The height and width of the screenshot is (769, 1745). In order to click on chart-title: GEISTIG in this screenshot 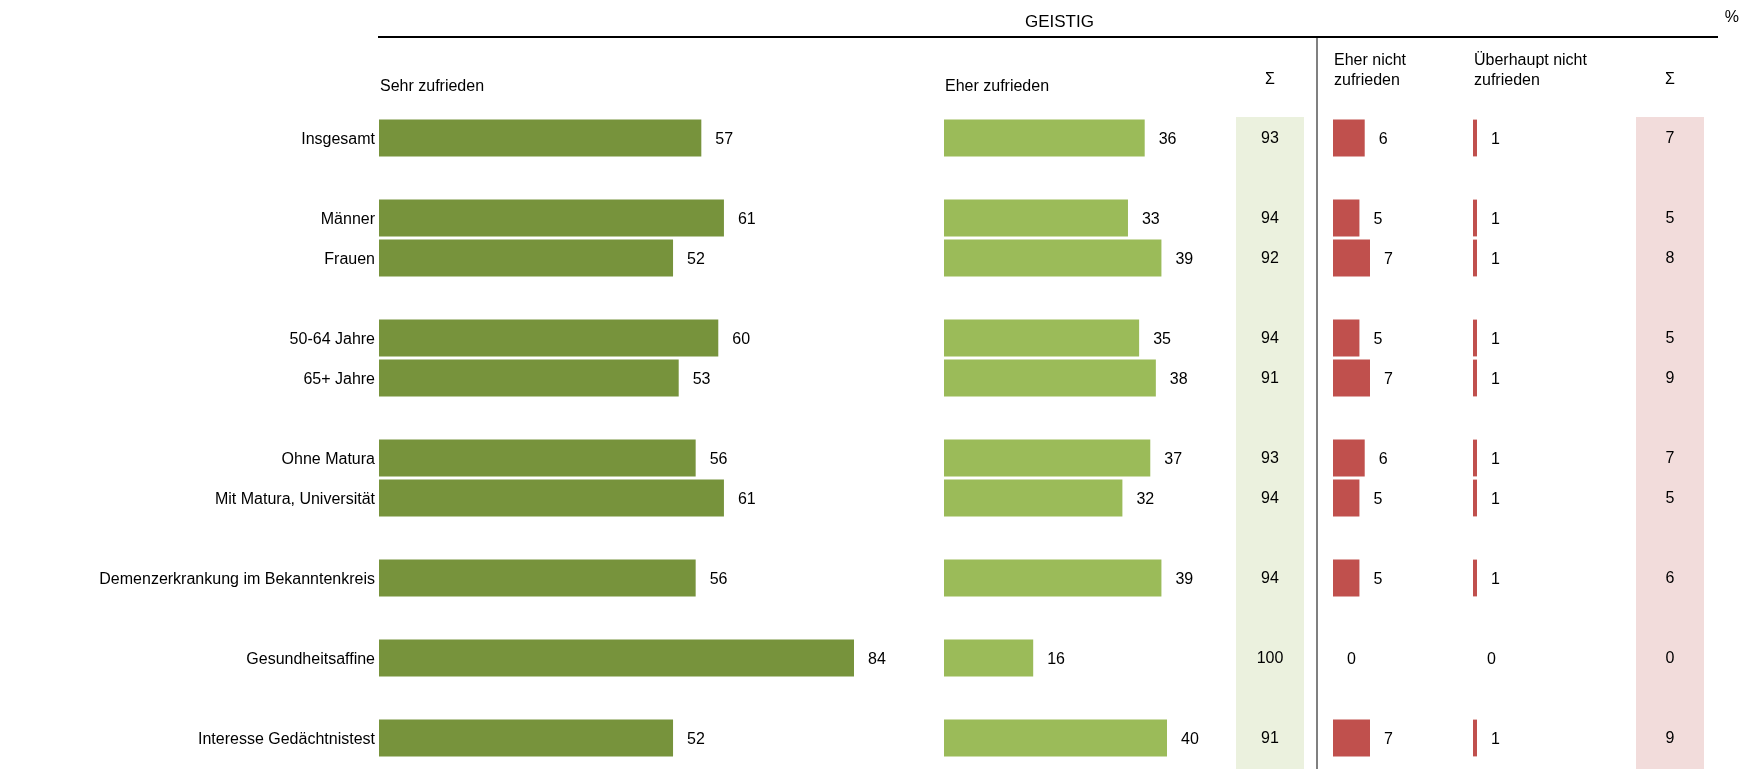, I will do `click(1059, 21)`.